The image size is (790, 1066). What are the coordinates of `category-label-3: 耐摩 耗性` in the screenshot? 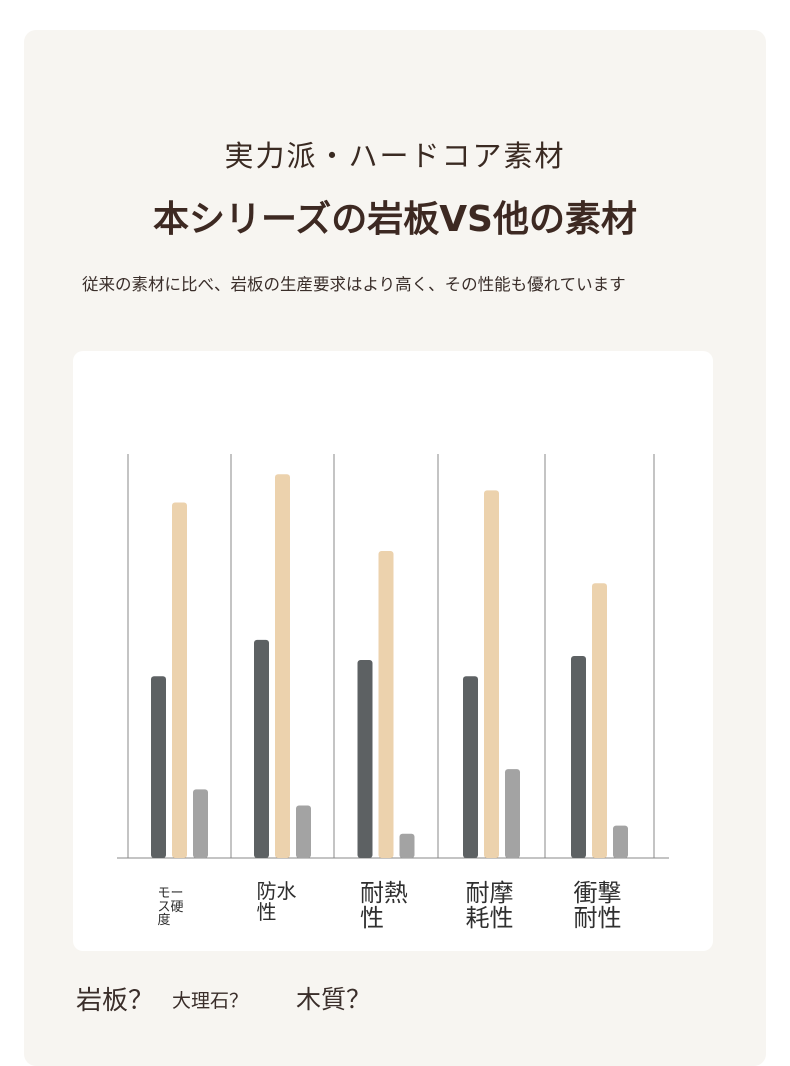 It's located at (489, 906).